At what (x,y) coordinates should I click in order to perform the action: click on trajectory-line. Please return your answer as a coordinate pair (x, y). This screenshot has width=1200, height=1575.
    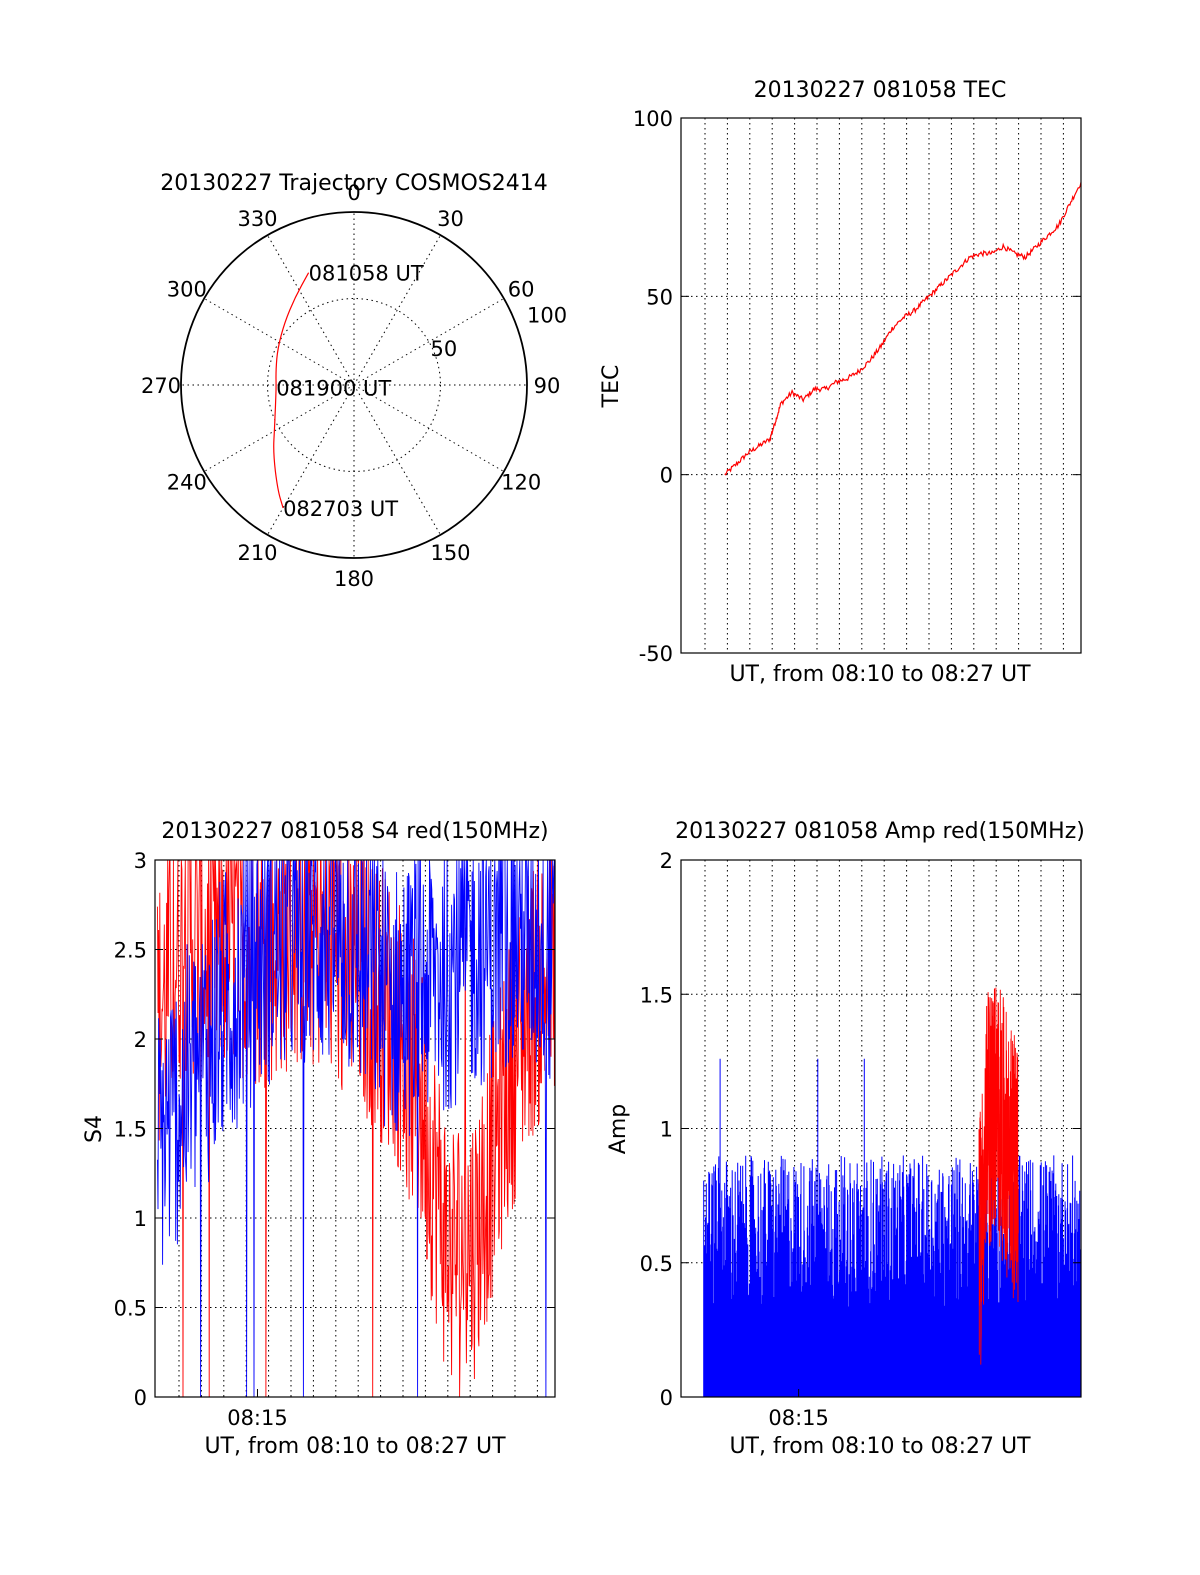
    Looking at the image, I should click on (291, 390).